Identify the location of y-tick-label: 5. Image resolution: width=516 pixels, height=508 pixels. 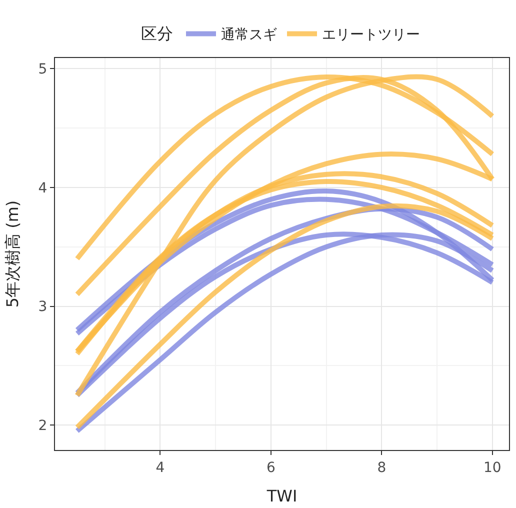
(43, 70).